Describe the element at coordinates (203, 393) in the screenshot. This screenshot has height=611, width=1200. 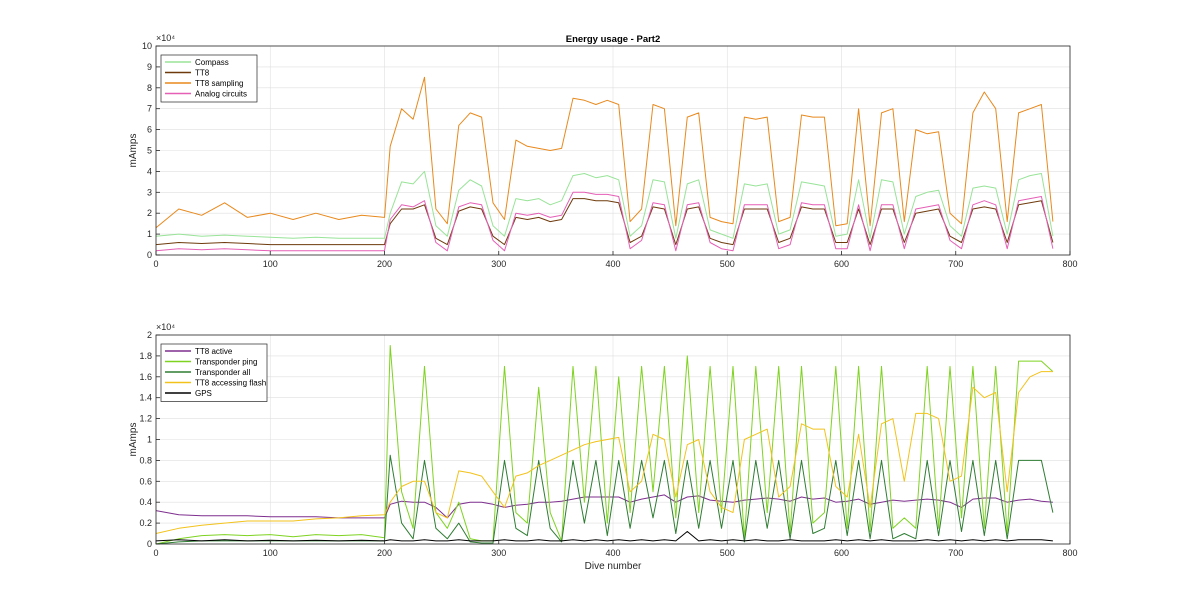
I see `bottom-legend-entry: GPS` at that location.